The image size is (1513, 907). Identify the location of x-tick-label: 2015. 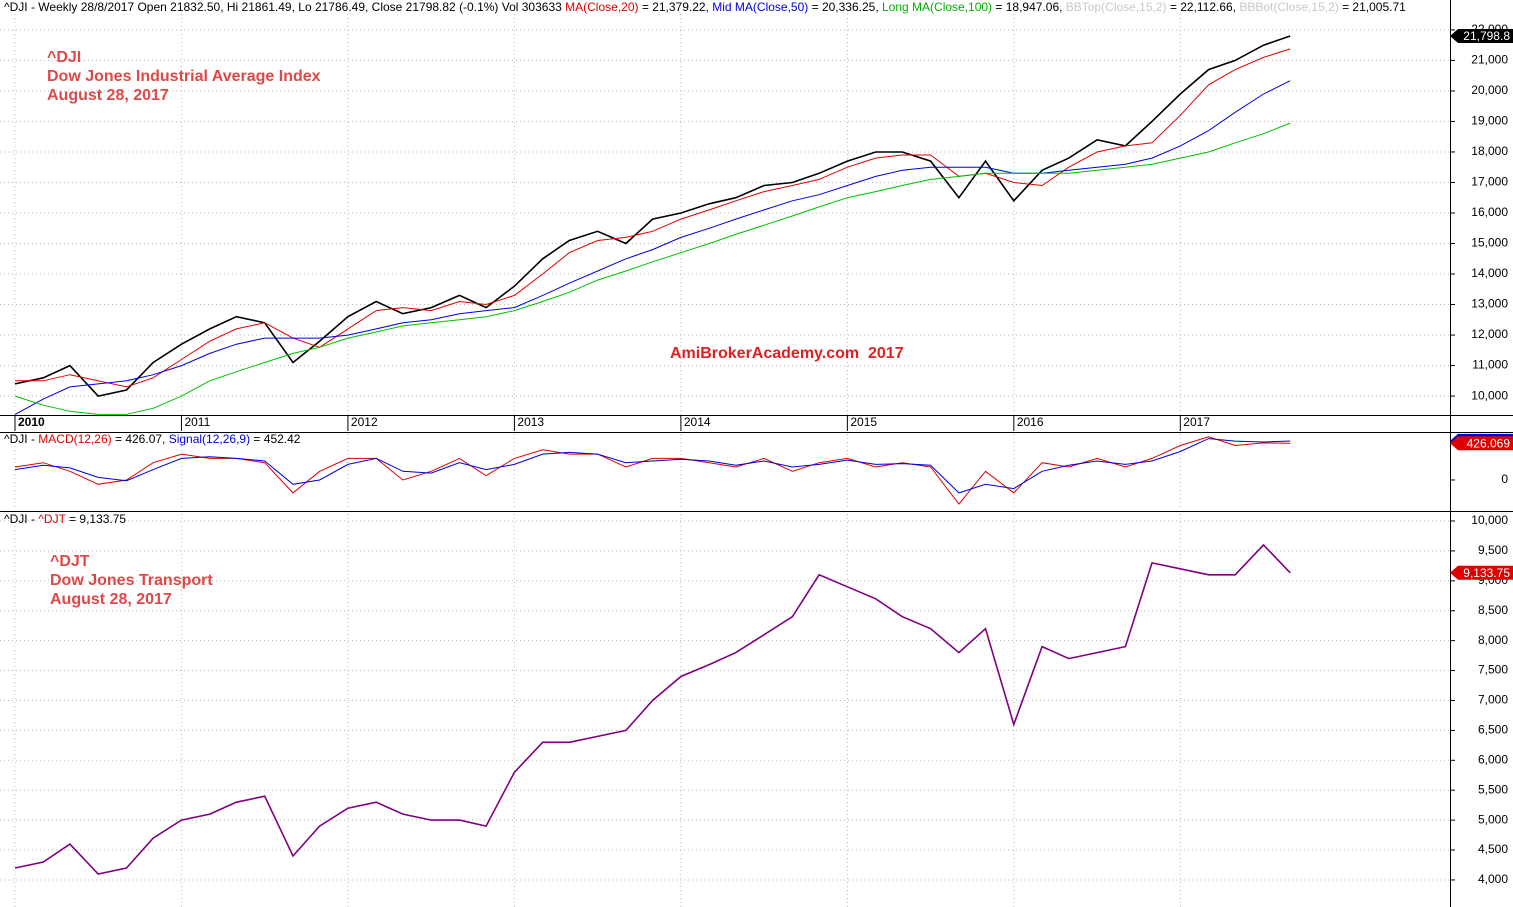
(863, 422).